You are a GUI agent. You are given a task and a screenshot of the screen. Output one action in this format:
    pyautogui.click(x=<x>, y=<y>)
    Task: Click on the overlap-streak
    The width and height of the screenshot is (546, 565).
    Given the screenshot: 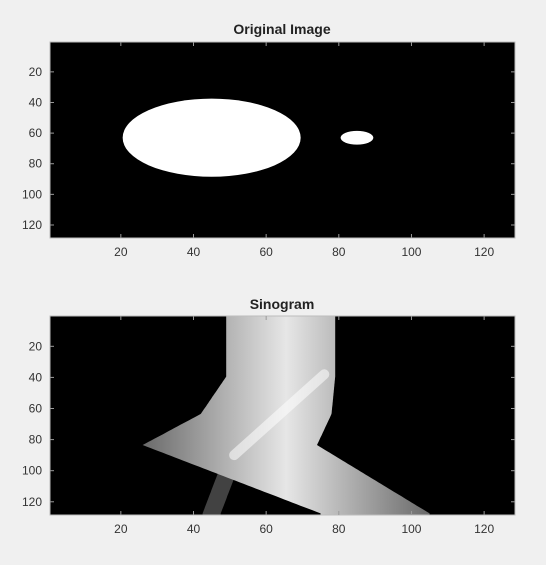 What is the action you would take?
    pyautogui.click(x=279, y=415)
    